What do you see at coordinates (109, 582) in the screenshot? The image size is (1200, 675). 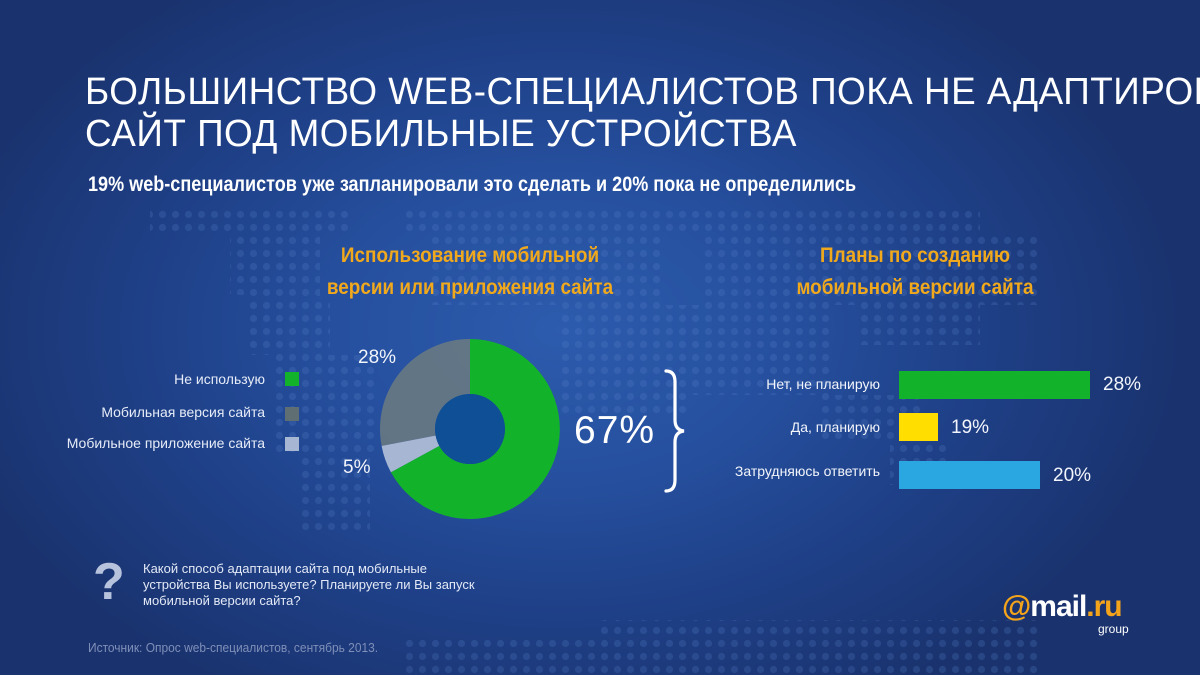 I see `question-mark-icon: ?` at bounding box center [109, 582].